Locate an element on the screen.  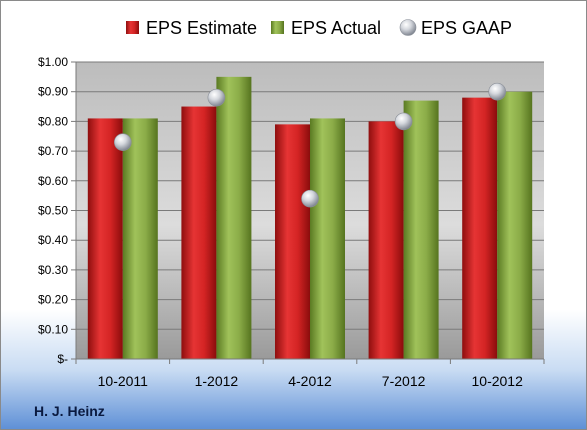
x-tick-label: 1-2012 is located at coordinates (217, 381).